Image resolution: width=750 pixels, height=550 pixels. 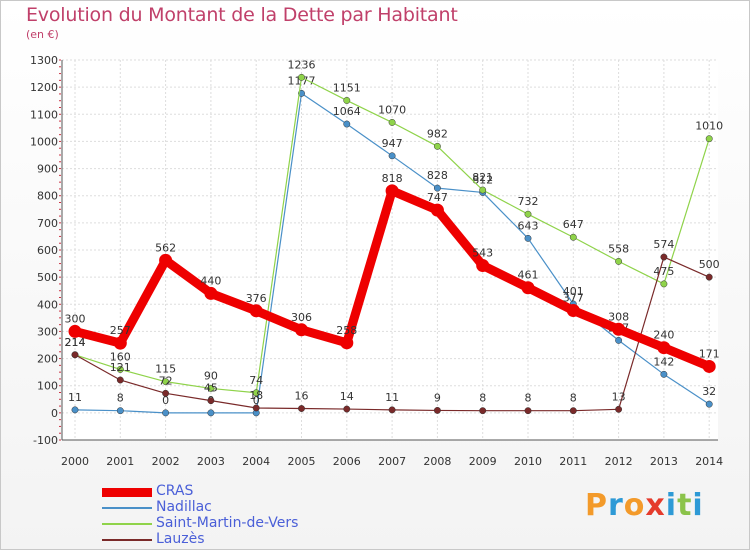 I want to click on data-label-Saint-Martin-de-Vers: 982, so click(x=437, y=133).